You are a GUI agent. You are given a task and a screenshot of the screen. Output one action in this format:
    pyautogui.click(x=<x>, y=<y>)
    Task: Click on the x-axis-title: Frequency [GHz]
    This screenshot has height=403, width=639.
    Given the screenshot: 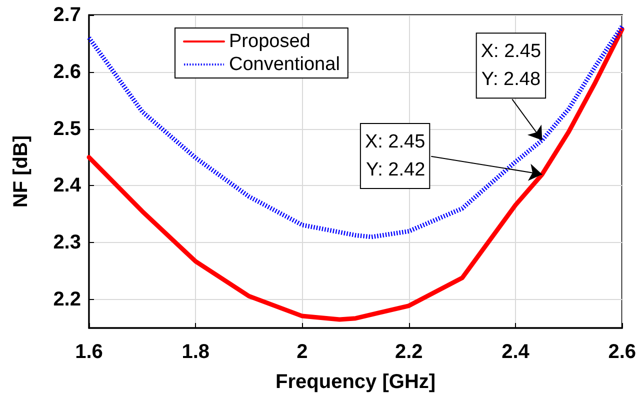 What is the action you would take?
    pyautogui.click(x=356, y=382)
    